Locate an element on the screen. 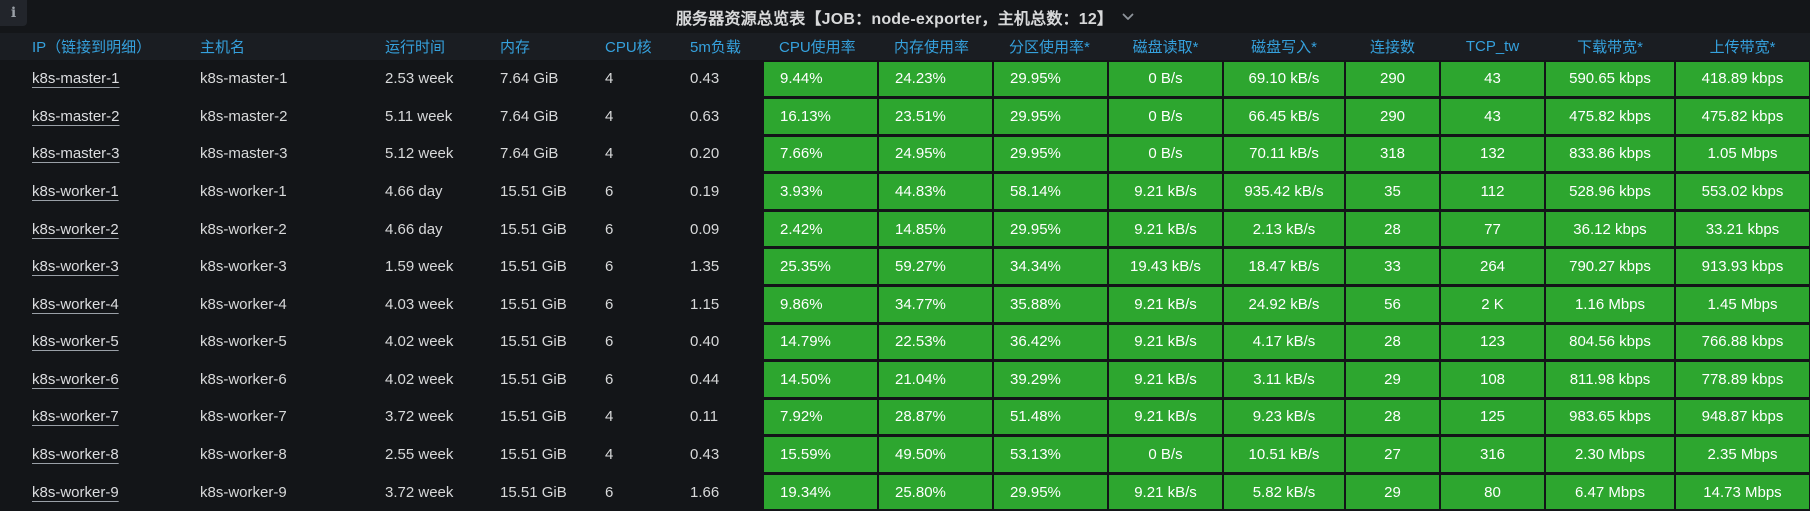 Image resolution: width=1810 pixels, height=511 pixels. panel-title: 服务器资源总览表【JOB：node-exporter，主机总数：12】 is located at coordinates (905, 17).